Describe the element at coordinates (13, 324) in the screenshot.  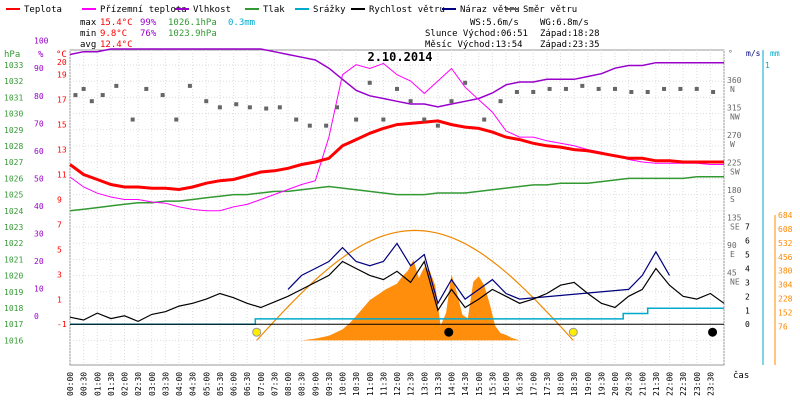
I see `axis-hpa-tick: 1017` at that location.